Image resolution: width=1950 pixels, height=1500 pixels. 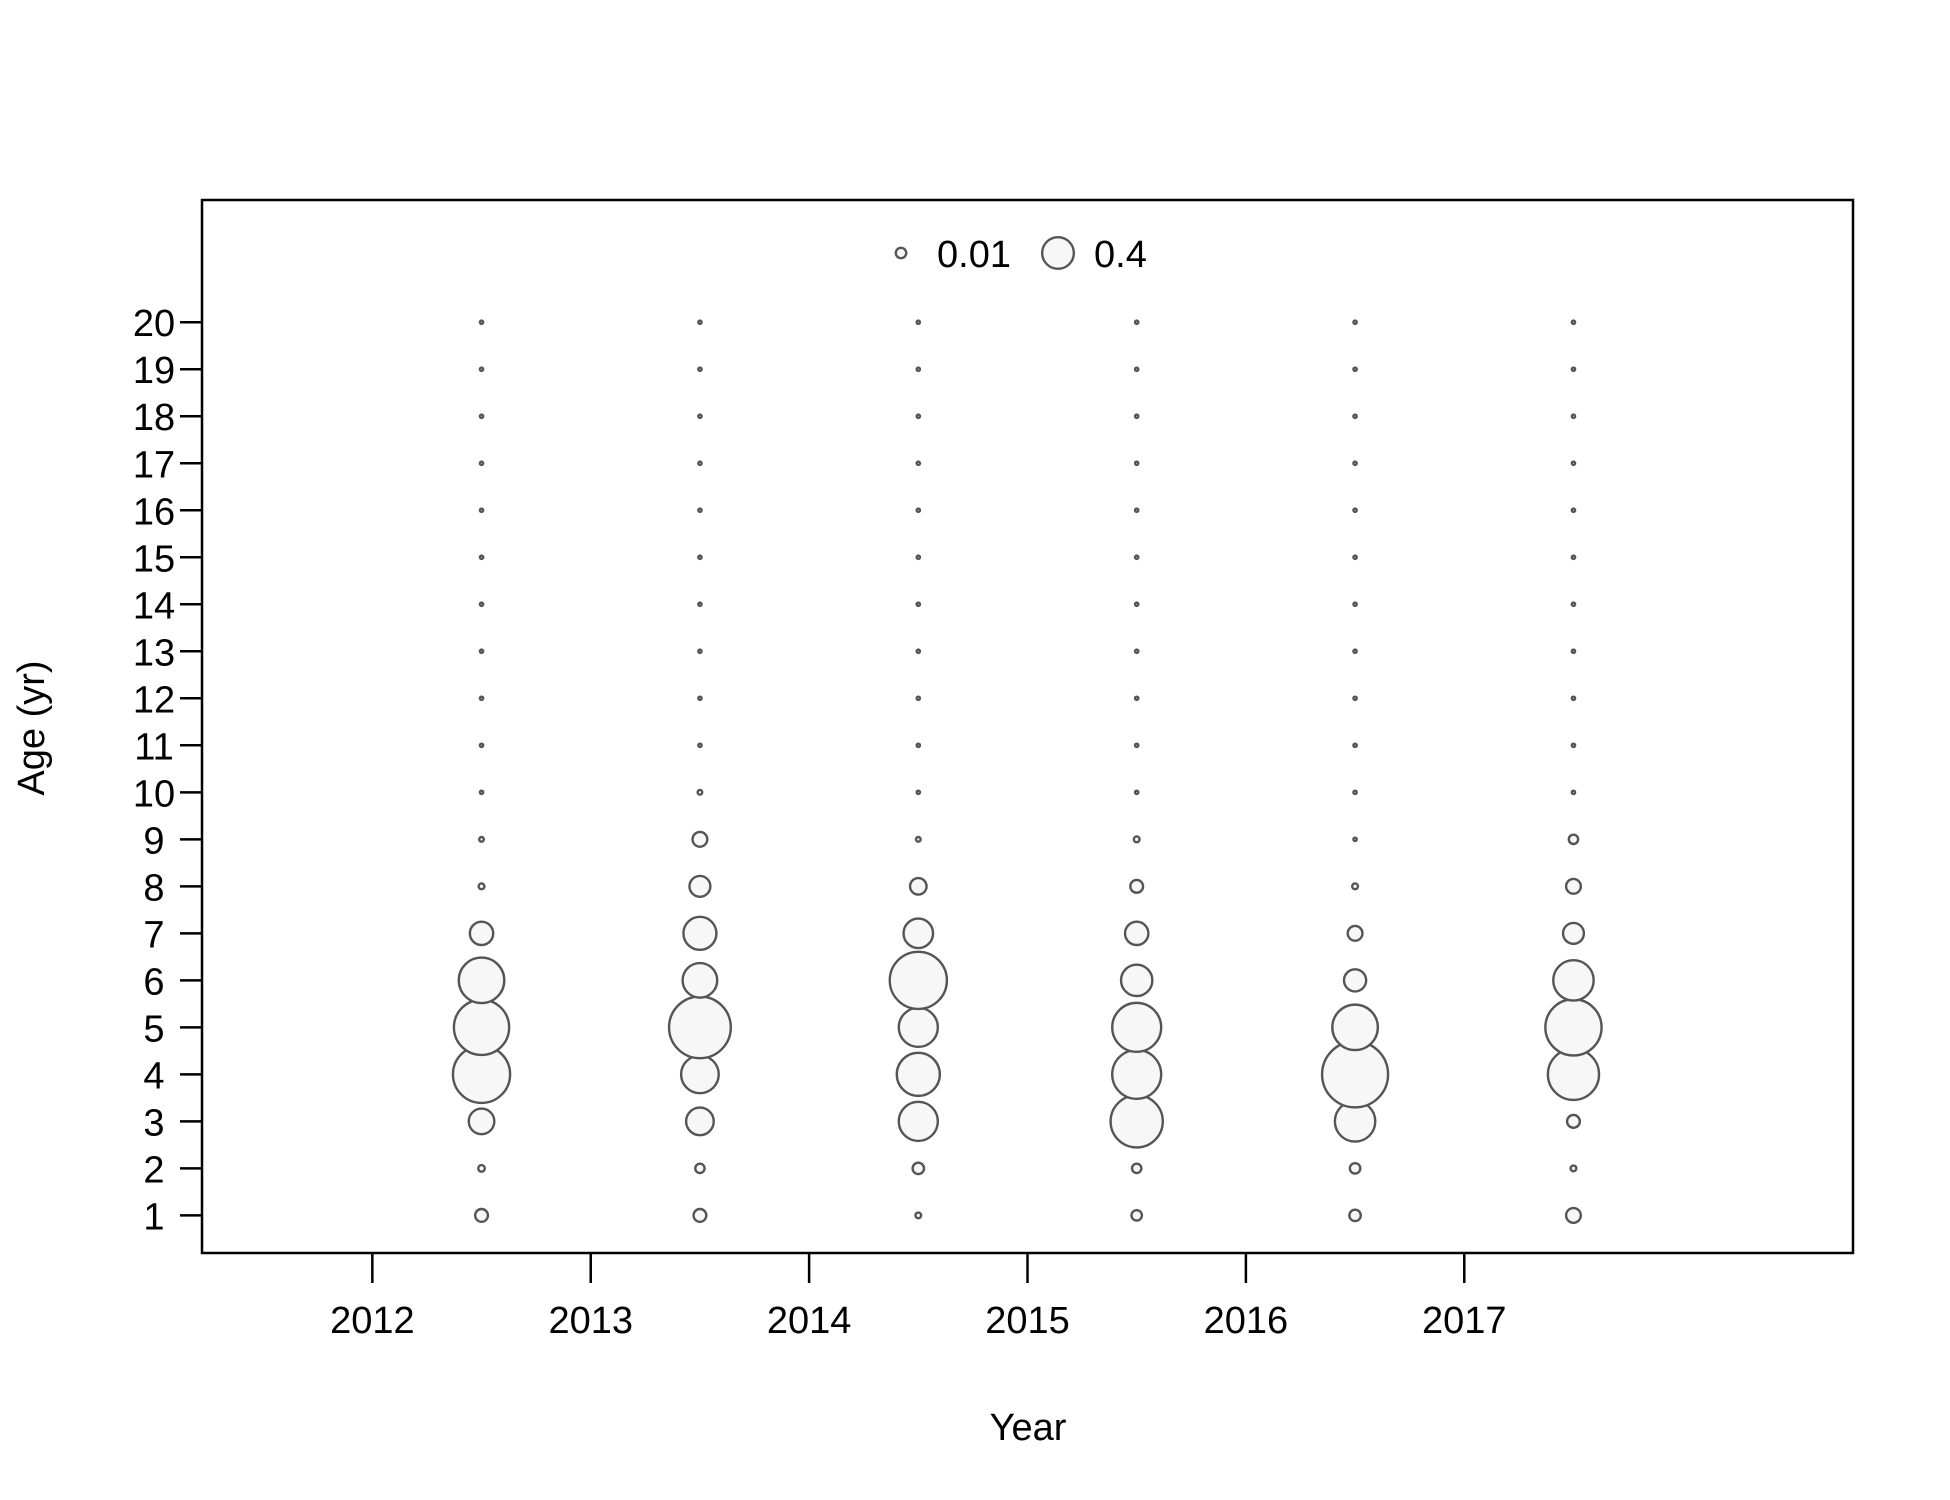 What do you see at coordinates (32, 727) in the screenshot?
I see `y-axis-label: Age (yr)` at bounding box center [32, 727].